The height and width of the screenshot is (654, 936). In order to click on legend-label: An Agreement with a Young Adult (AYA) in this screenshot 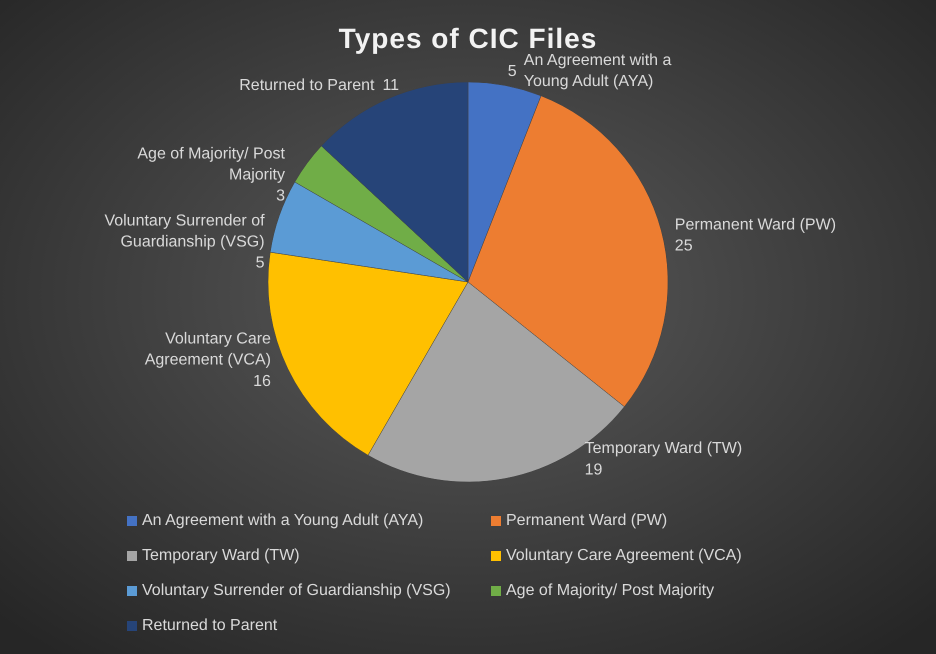, I will do `click(283, 521)`.